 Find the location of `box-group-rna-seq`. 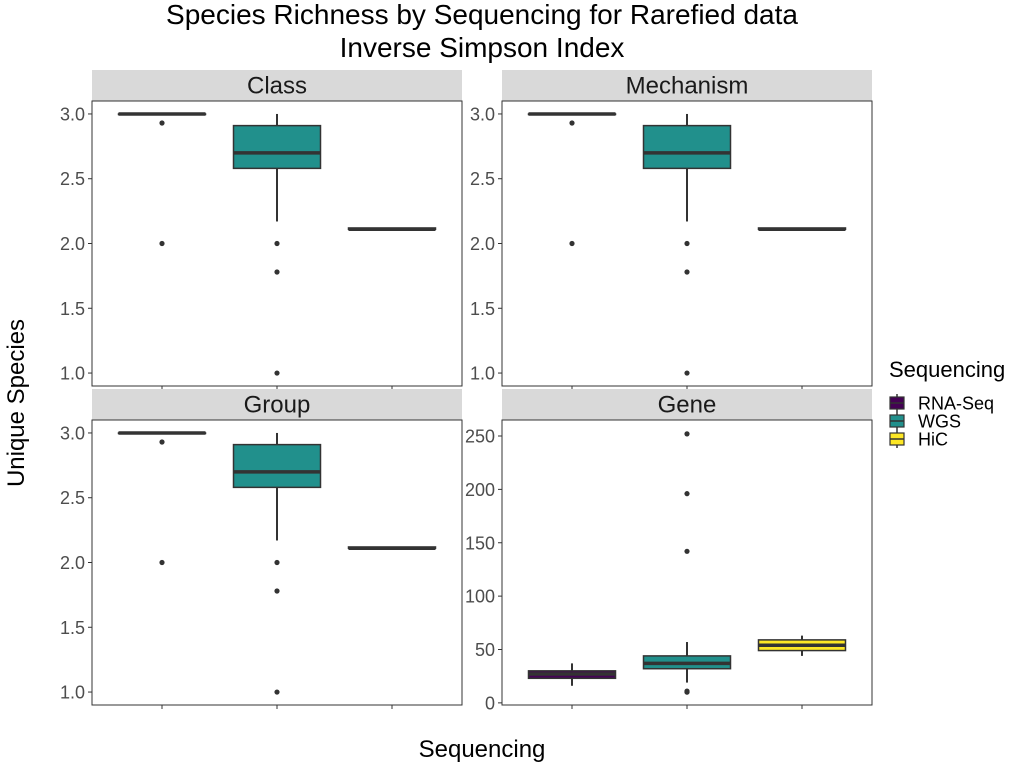

box-group-rna-seq is located at coordinates (162, 498).